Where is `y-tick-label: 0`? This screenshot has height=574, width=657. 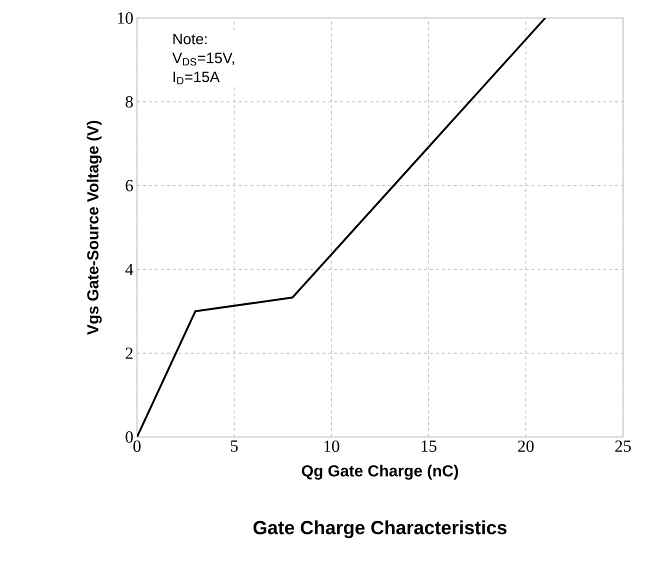 y-tick-label: 0 is located at coordinates (129, 437).